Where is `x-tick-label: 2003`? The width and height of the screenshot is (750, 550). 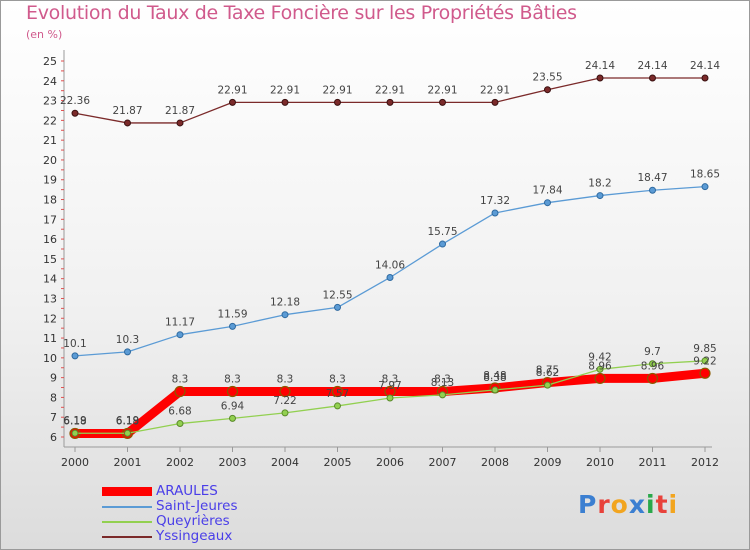
x-tick-label: 2003 is located at coordinates (233, 462).